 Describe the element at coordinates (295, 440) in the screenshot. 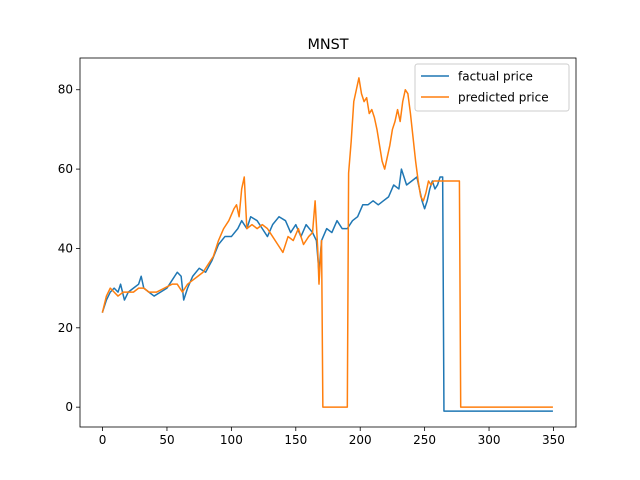

I see `x-tick-label: 150` at that location.